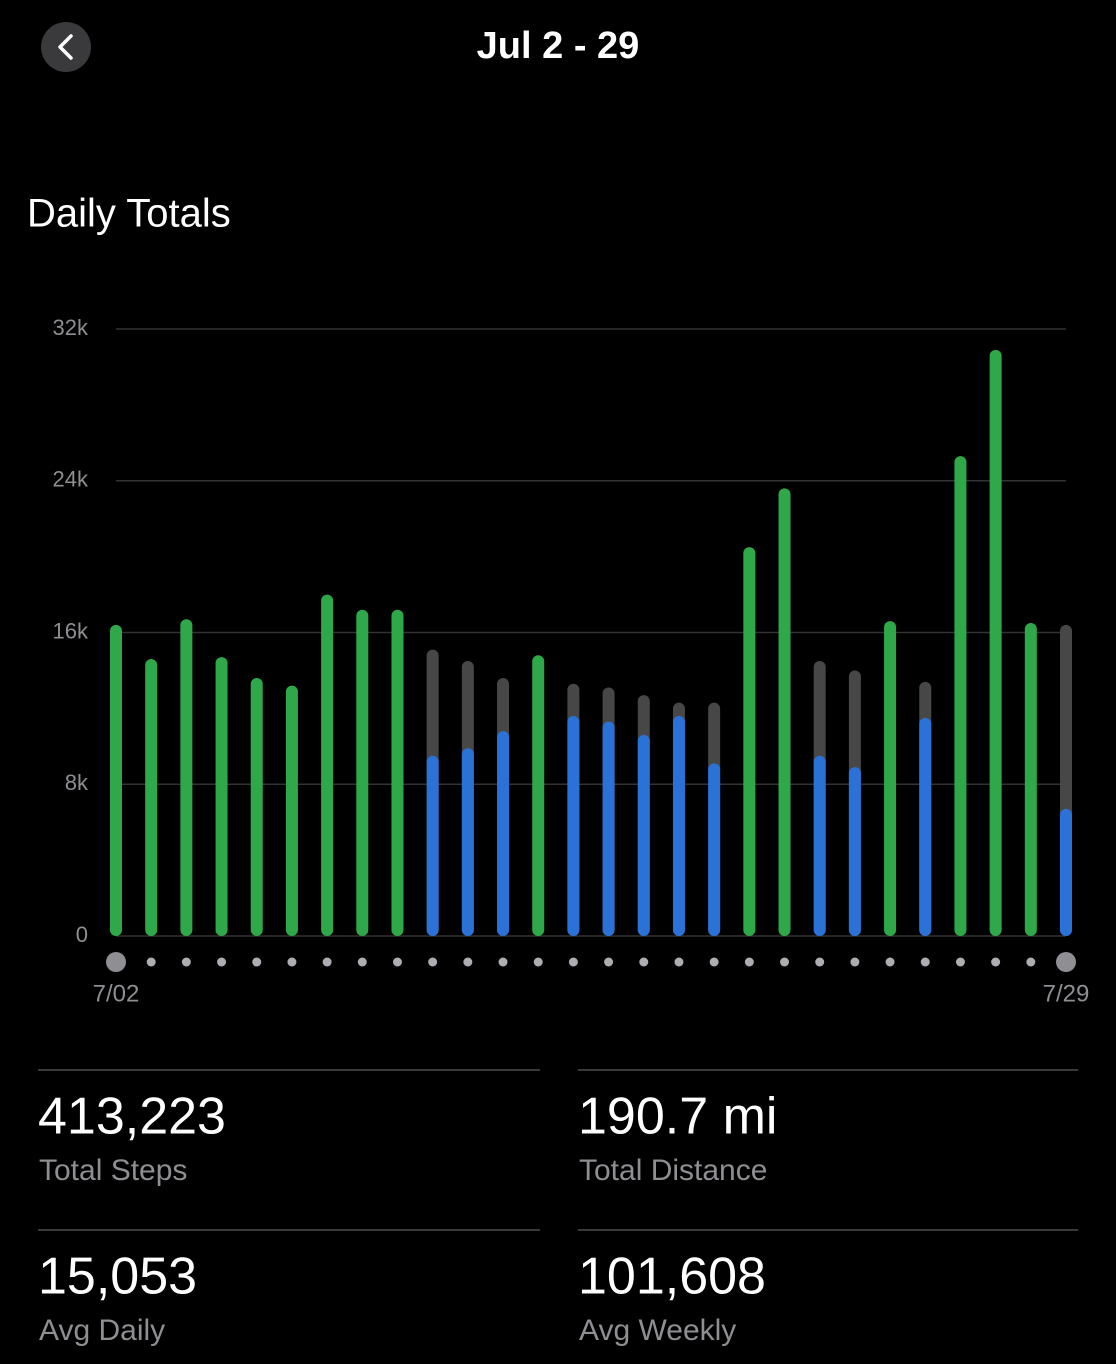 The image size is (1116, 1364). What do you see at coordinates (677, 1117) in the screenshot?
I see `stat-value: 190.7 mi` at bounding box center [677, 1117].